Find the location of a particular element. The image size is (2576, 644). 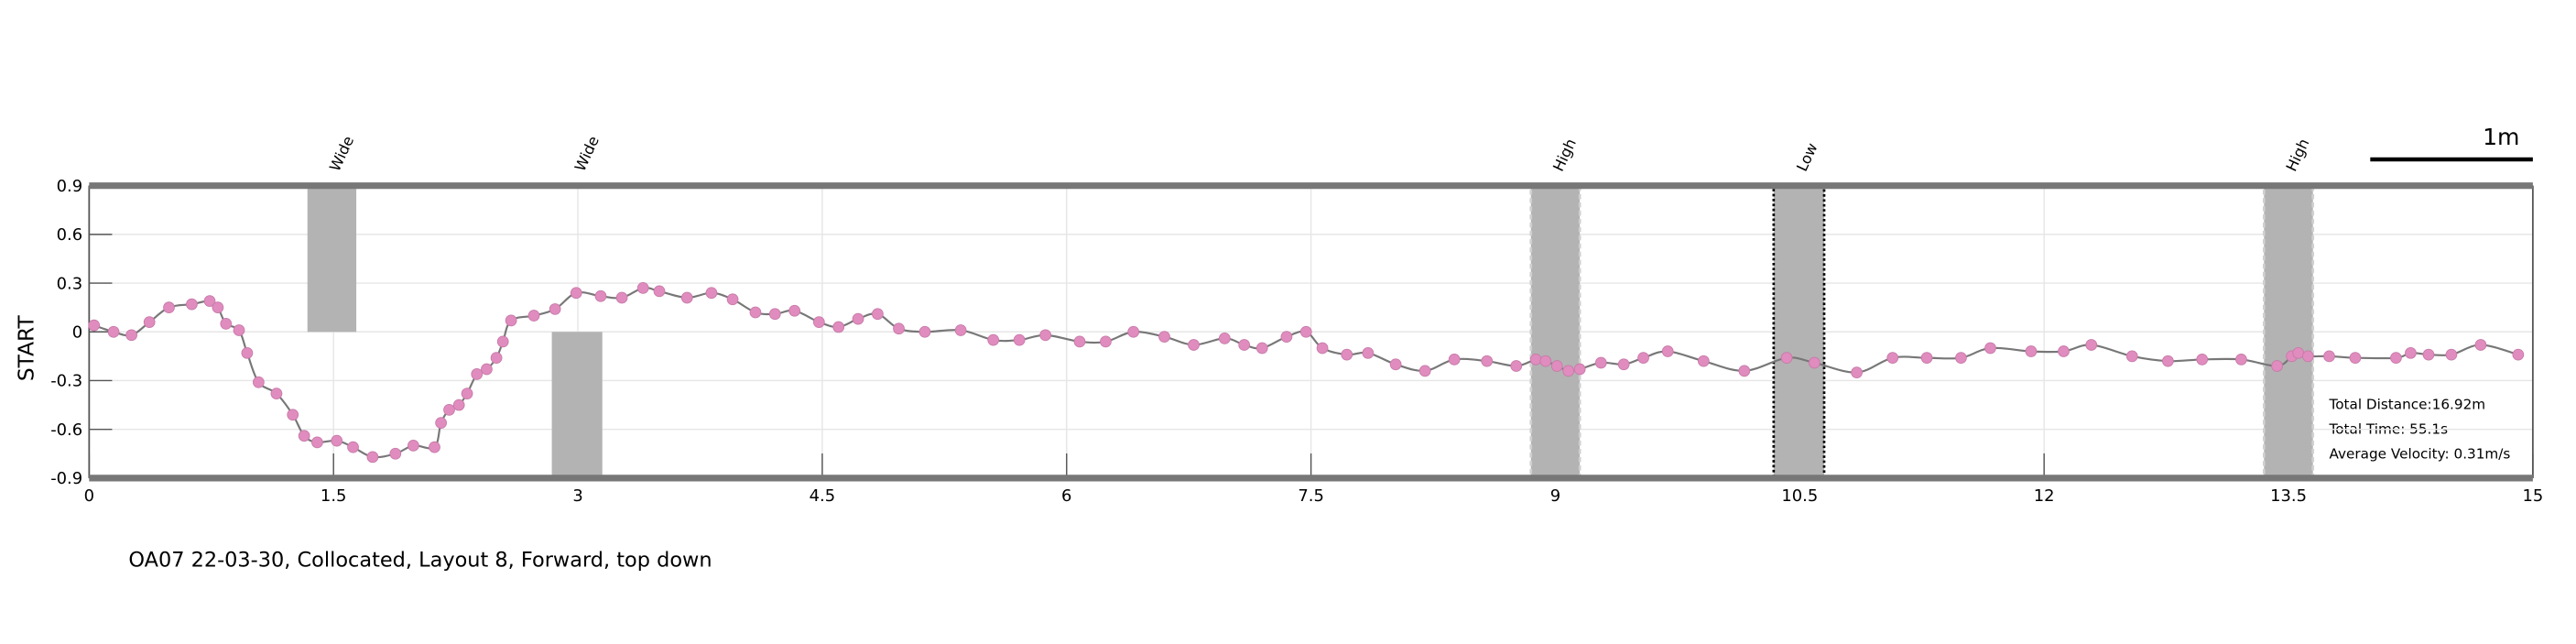

y-tick-label: 0.6 is located at coordinates (70, 235).